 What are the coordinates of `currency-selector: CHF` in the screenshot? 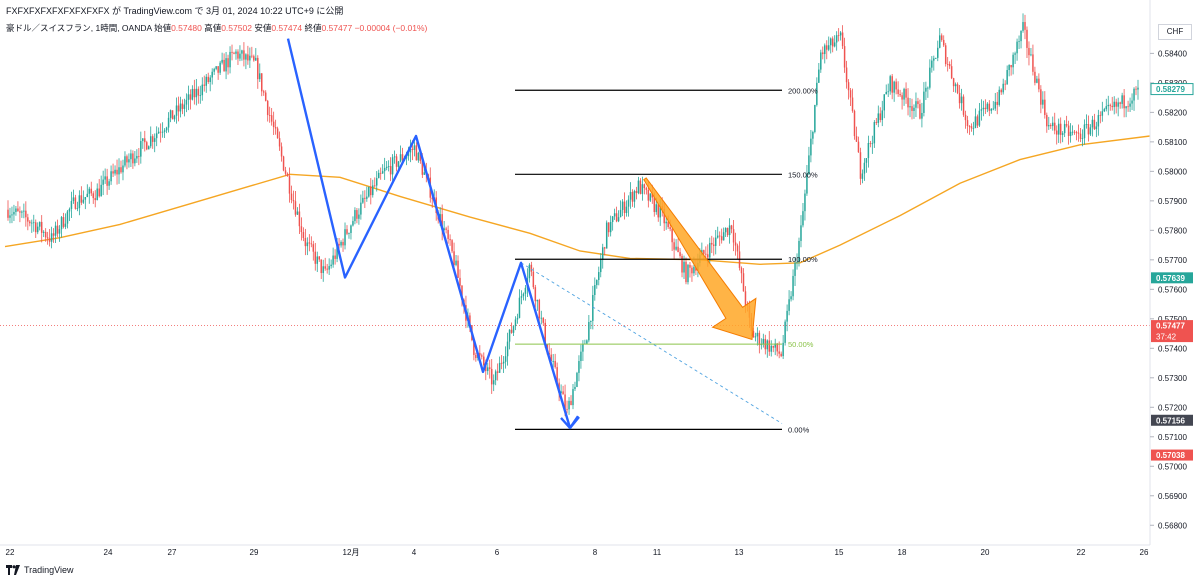 It's located at (1175, 32).